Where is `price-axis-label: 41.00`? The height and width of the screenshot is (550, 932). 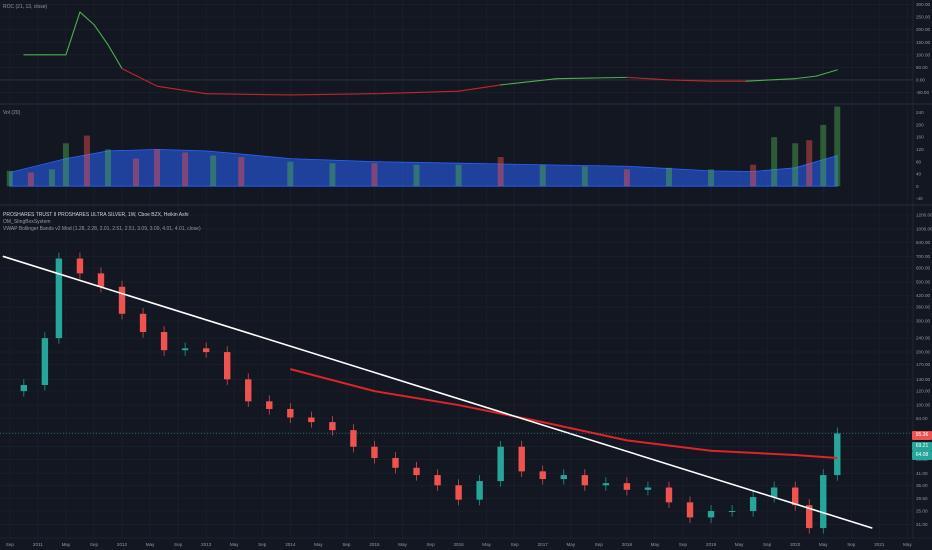 price-axis-label: 41.00 is located at coordinates (922, 473).